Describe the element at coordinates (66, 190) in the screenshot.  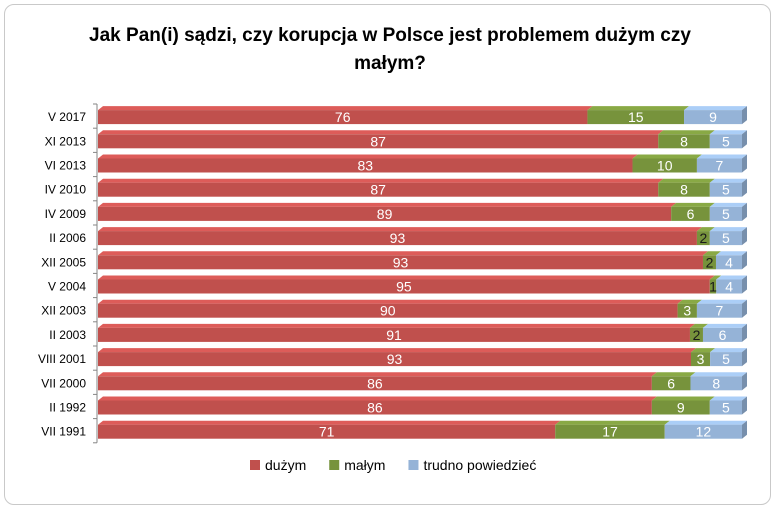
I see `category-label: IV 2010` at that location.